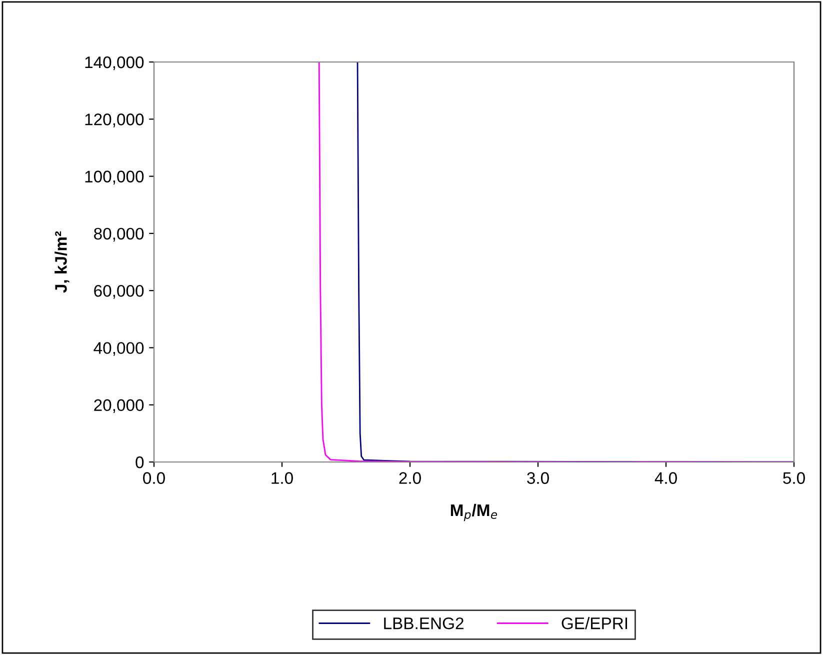 This screenshot has height=655, width=823. I want to click on y-tick-label: 140,000, so click(114, 63).